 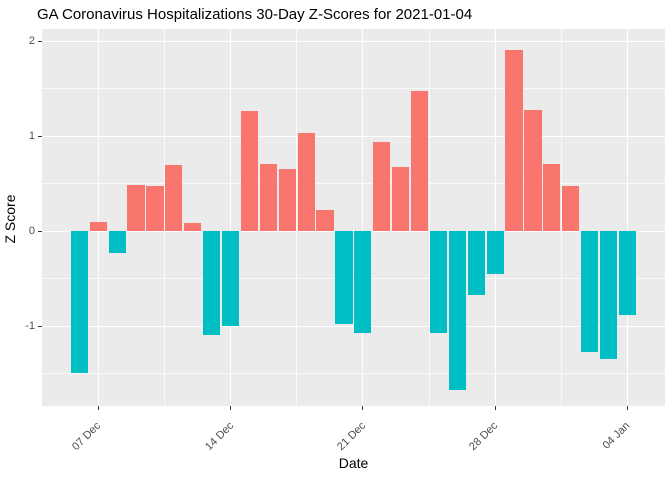 What do you see at coordinates (87, 436) in the screenshot?
I see `x-tick-label: 07 Dec` at bounding box center [87, 436].